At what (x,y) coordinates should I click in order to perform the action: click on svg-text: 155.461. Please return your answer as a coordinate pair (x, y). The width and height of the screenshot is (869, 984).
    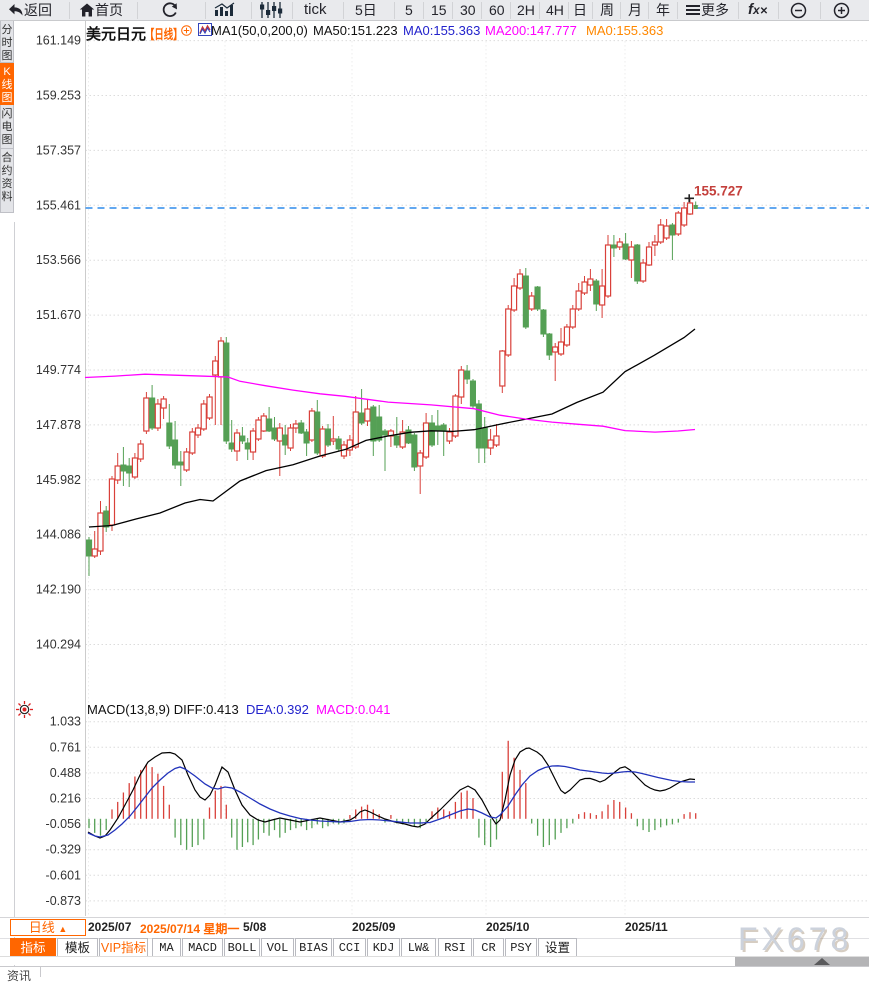
    Looking at the image, I should click on (58, 205).